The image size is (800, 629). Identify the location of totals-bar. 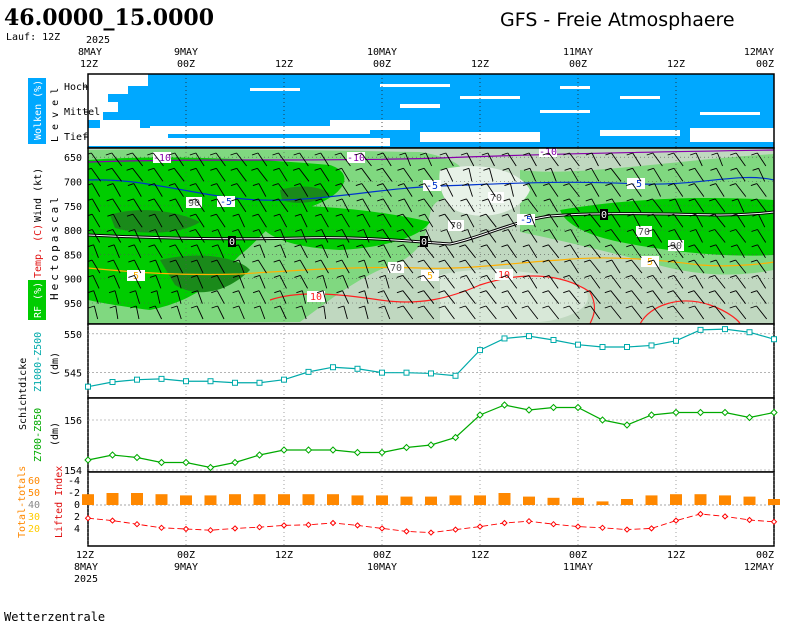
(259, 499).